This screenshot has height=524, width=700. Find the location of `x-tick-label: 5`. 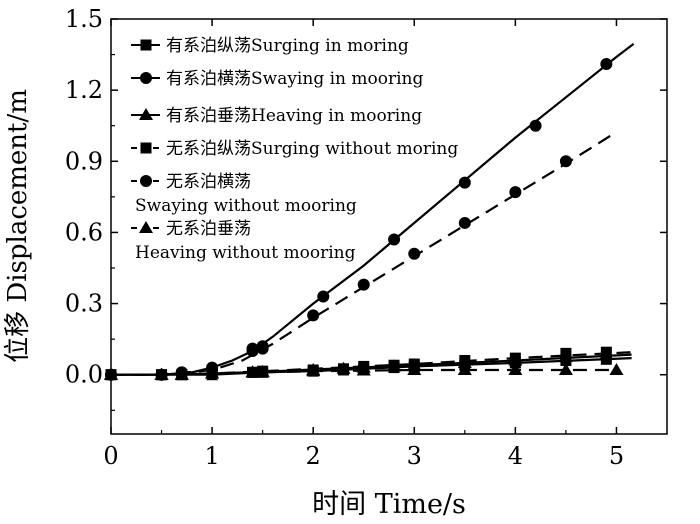

x-tick-label: 5 is located at coordinates (616, 456).